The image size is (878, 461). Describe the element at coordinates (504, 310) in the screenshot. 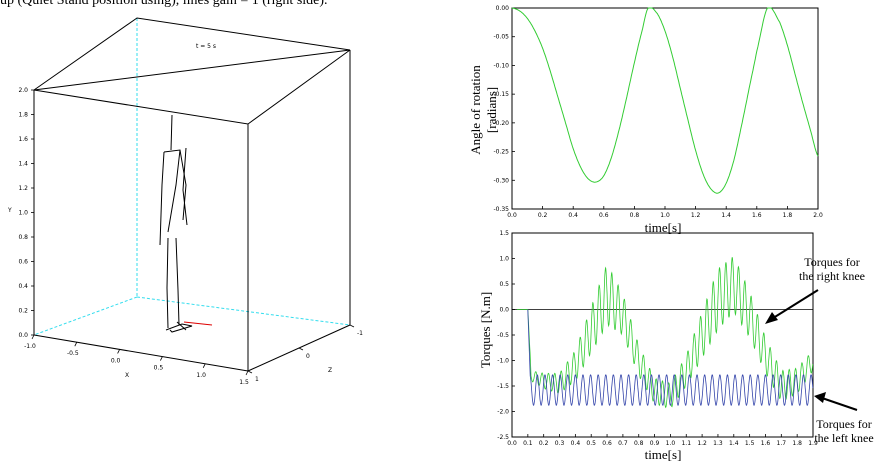

I see `y-tick-label: 0.0` at that location.